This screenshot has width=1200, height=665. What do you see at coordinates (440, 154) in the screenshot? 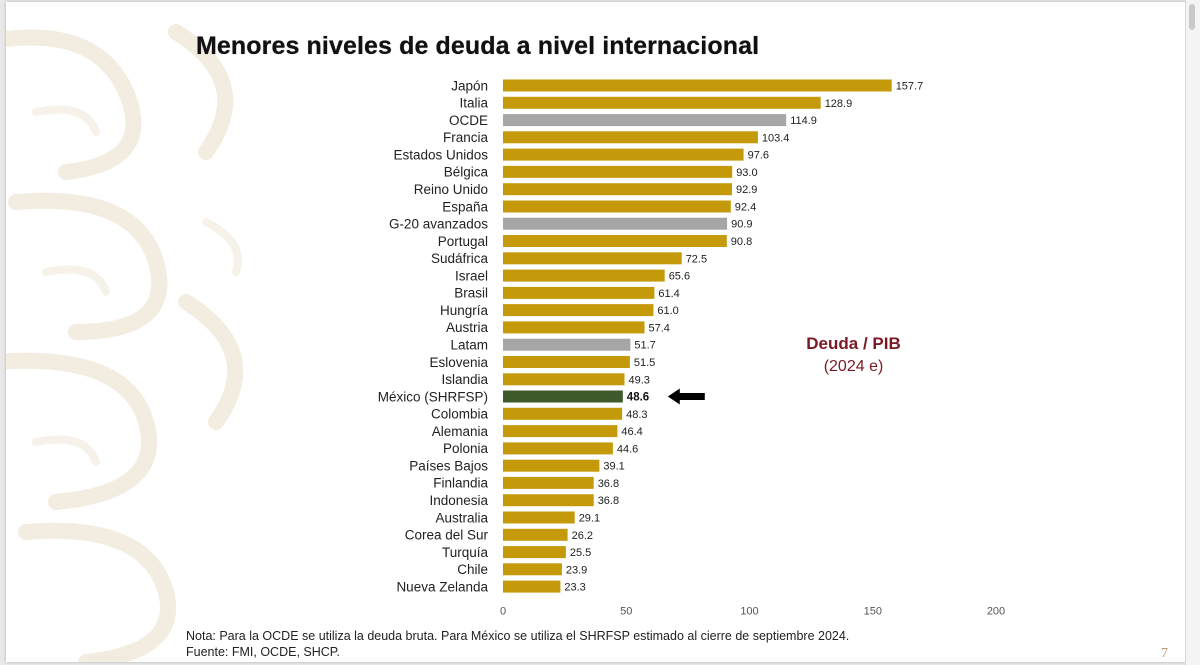
I see `category-label: Estados Unidos` at bounding box center [440, 154].